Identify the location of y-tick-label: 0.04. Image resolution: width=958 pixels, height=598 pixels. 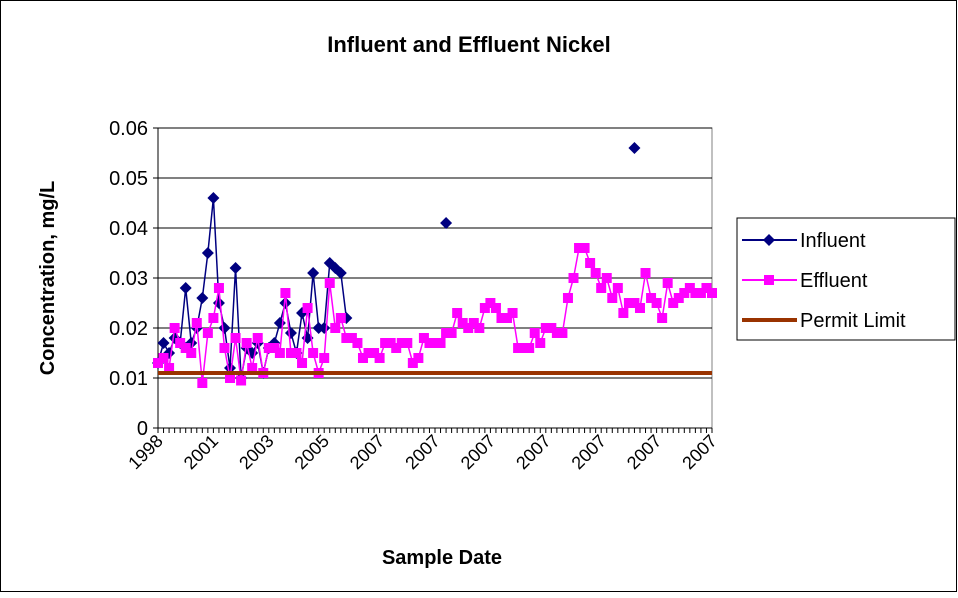
(128, 229).